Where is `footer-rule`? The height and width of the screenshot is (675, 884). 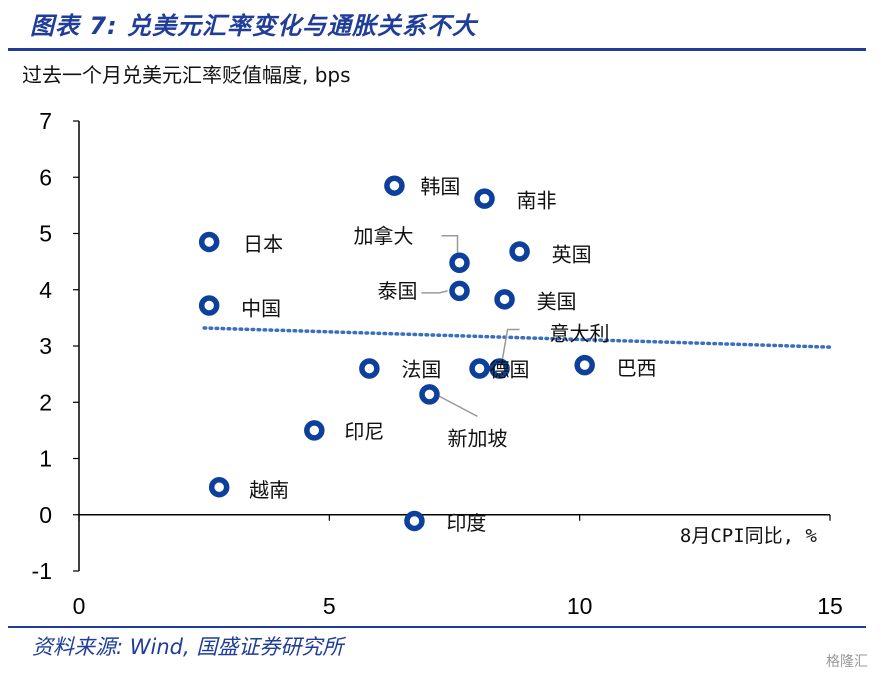 footer-rule is located at coordinates (437, 627).